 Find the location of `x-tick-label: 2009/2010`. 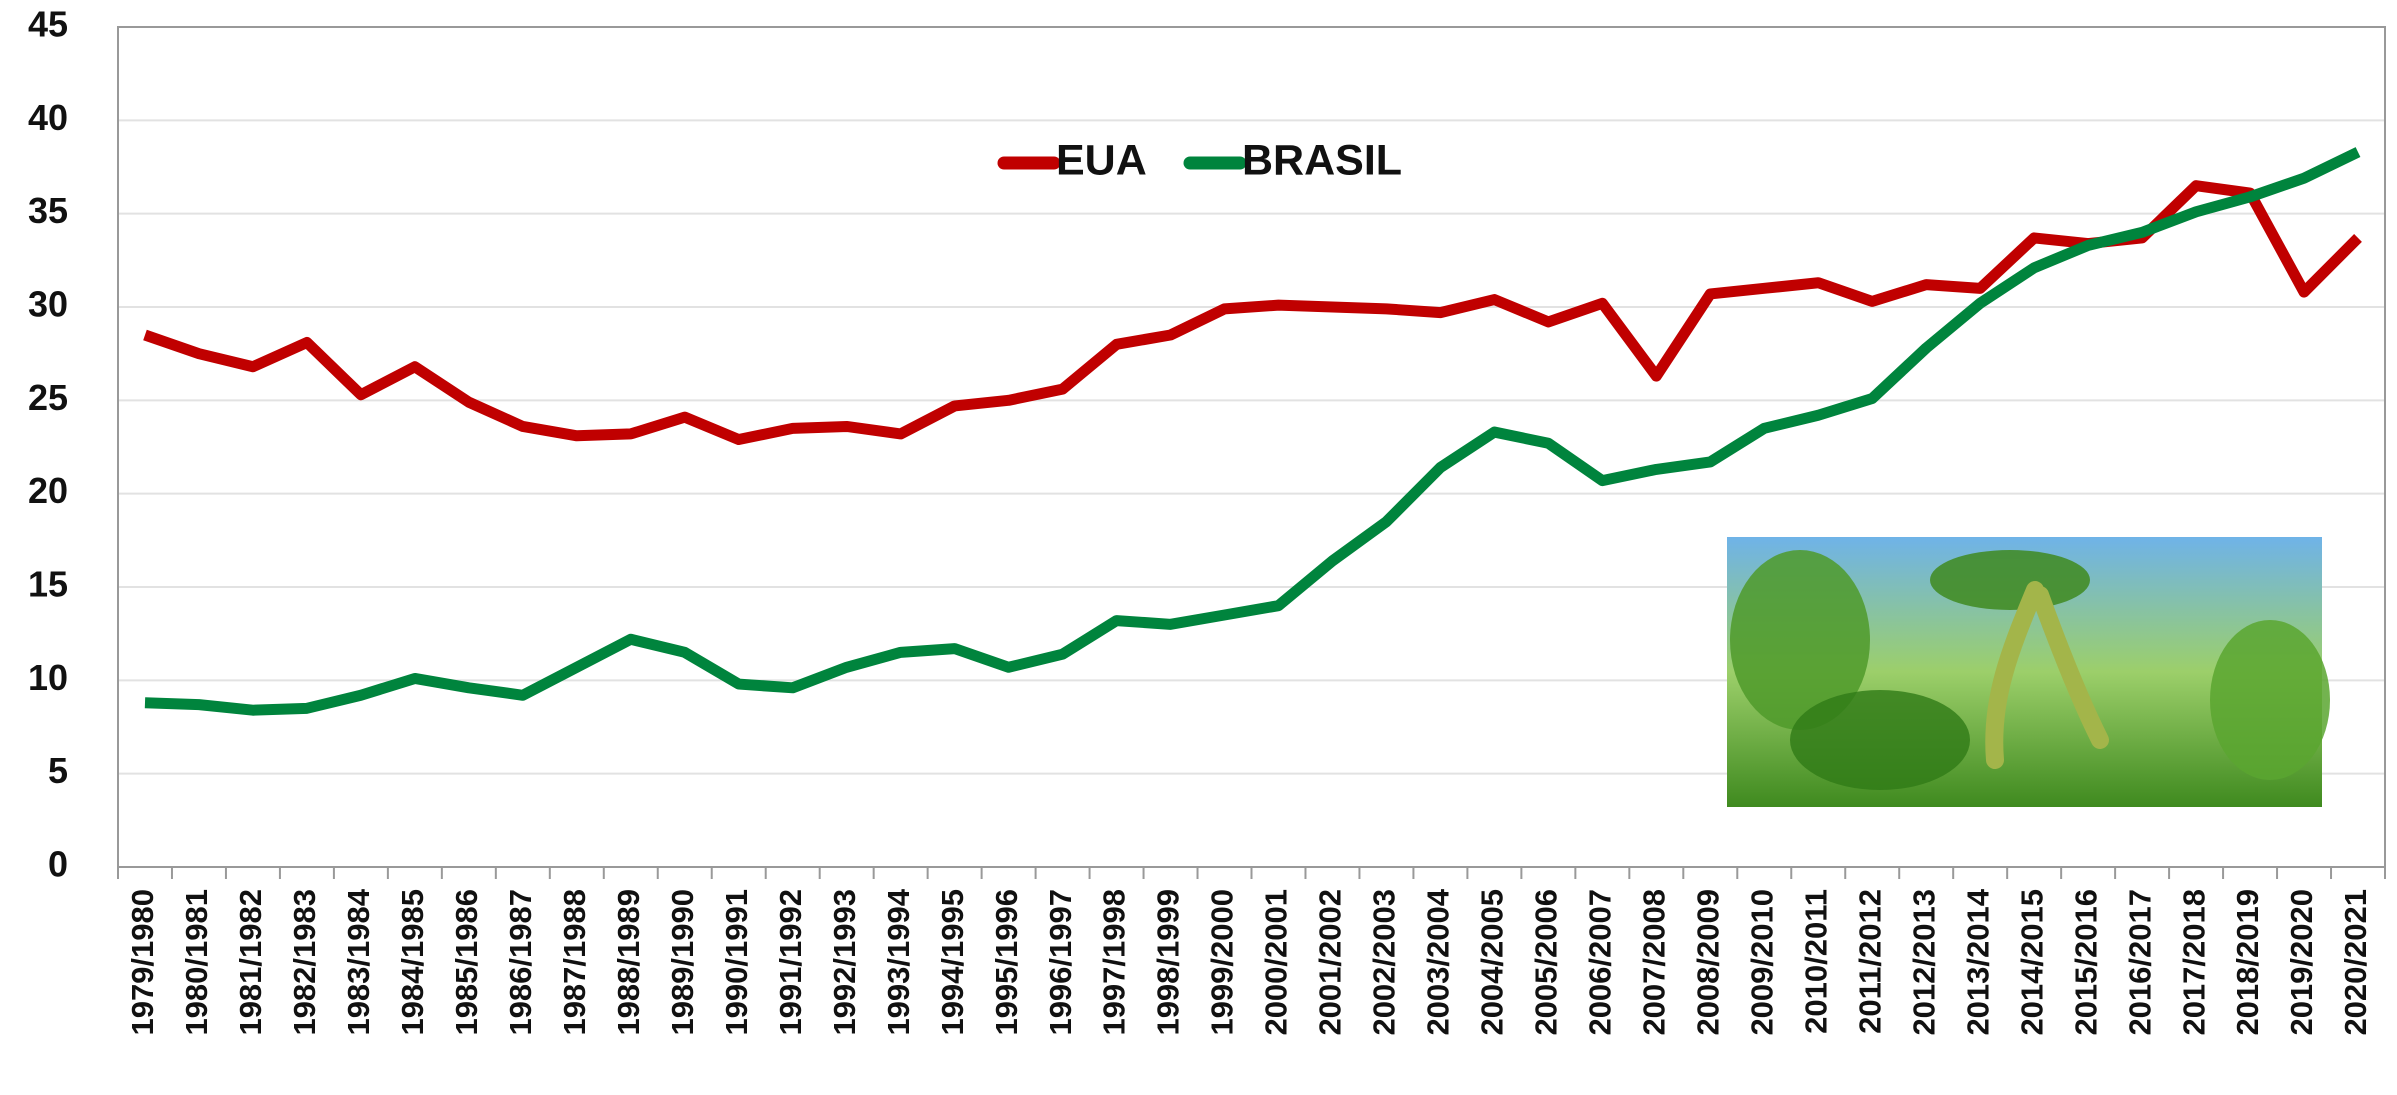

x-tick-label: 2009/2010 is located at coordinates (1761, 962).